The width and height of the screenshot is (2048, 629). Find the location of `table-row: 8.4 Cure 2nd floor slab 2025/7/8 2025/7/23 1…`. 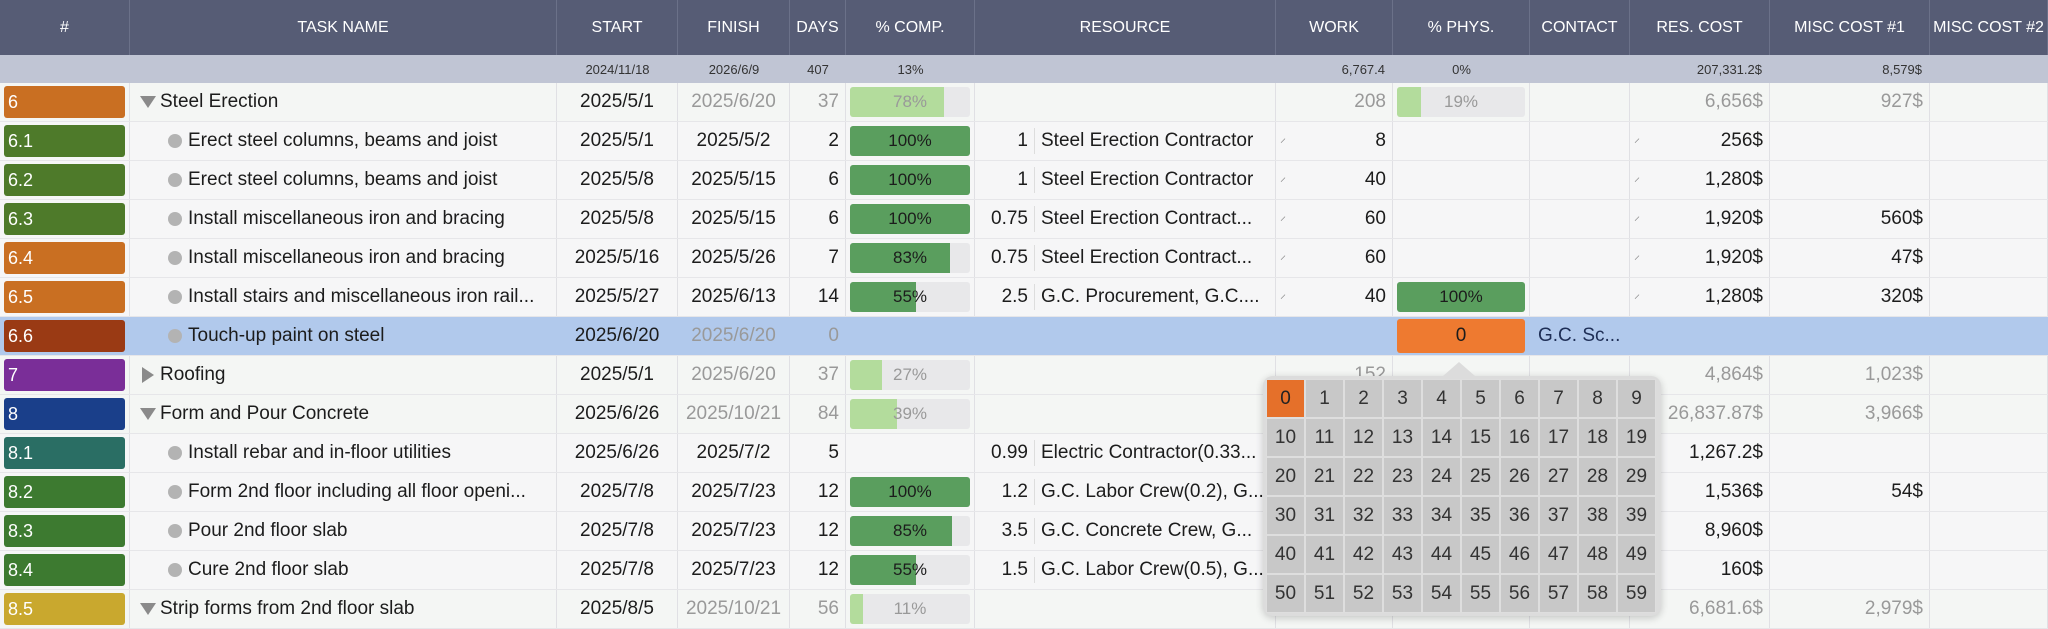

table-row: 8.4 Cure 2nd floor slab 2025/7/8 2025/7/23 1… is located at coordinates (1024, 570).